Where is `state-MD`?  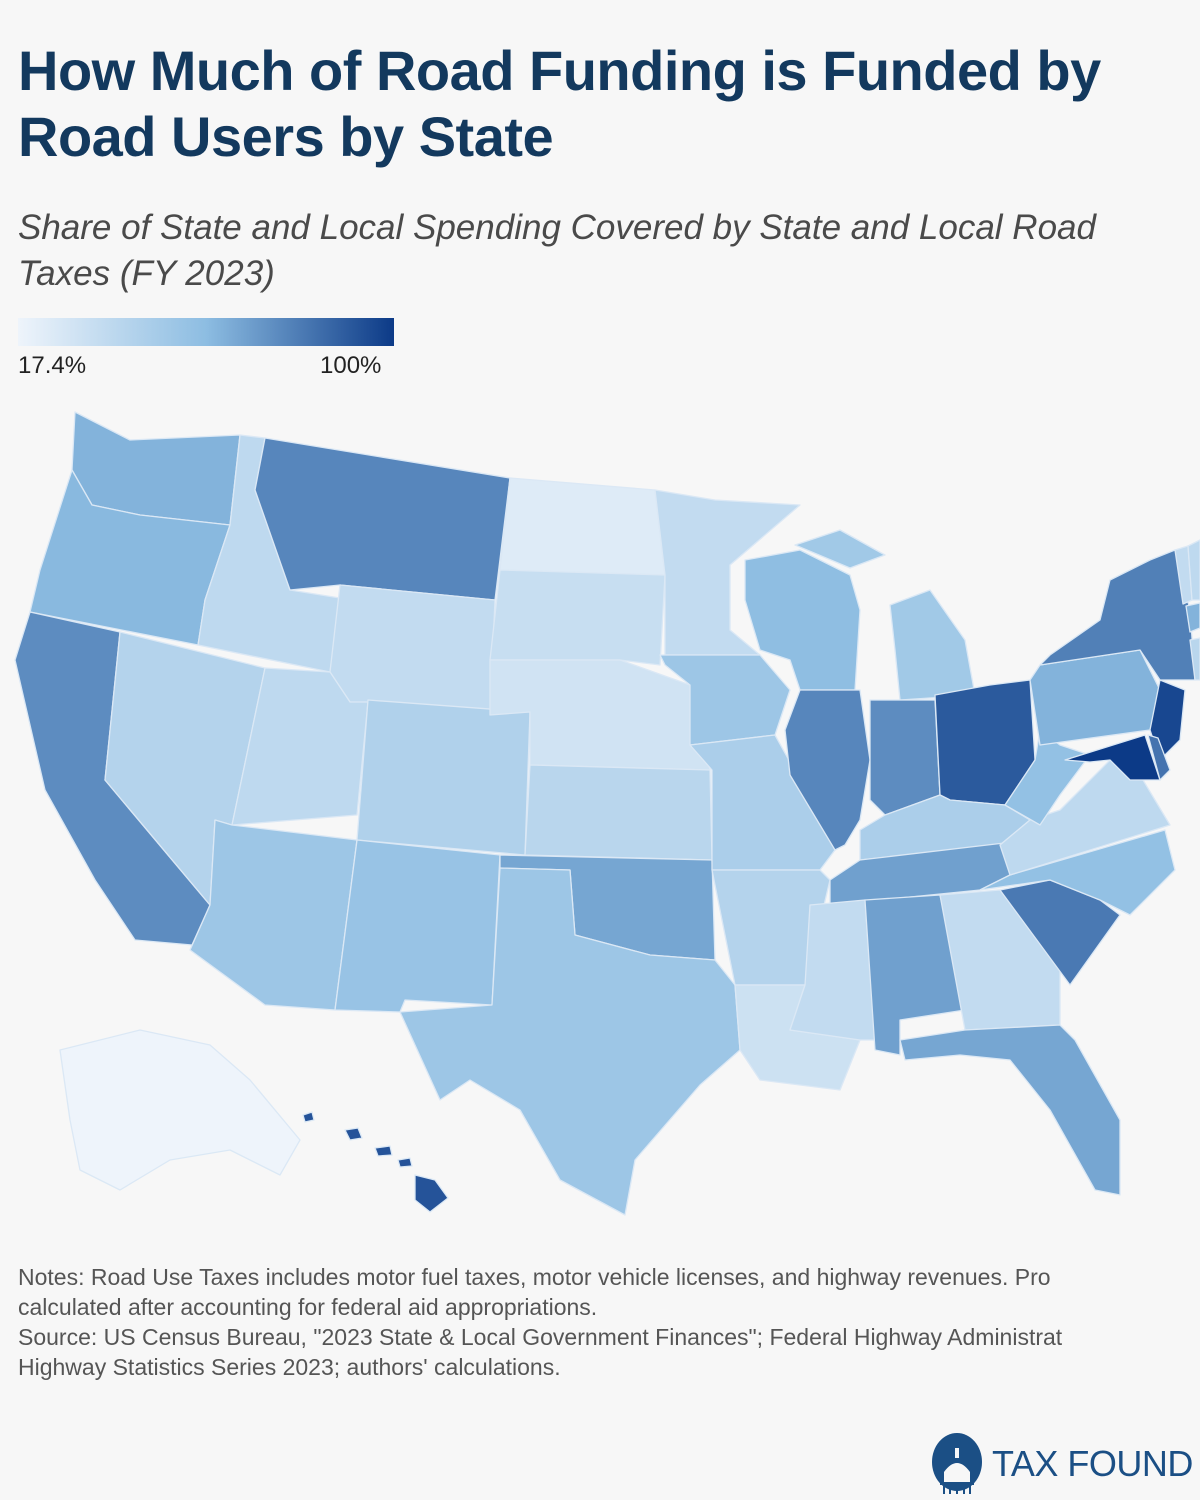 state-MD is located at coordinates (1112, 757).